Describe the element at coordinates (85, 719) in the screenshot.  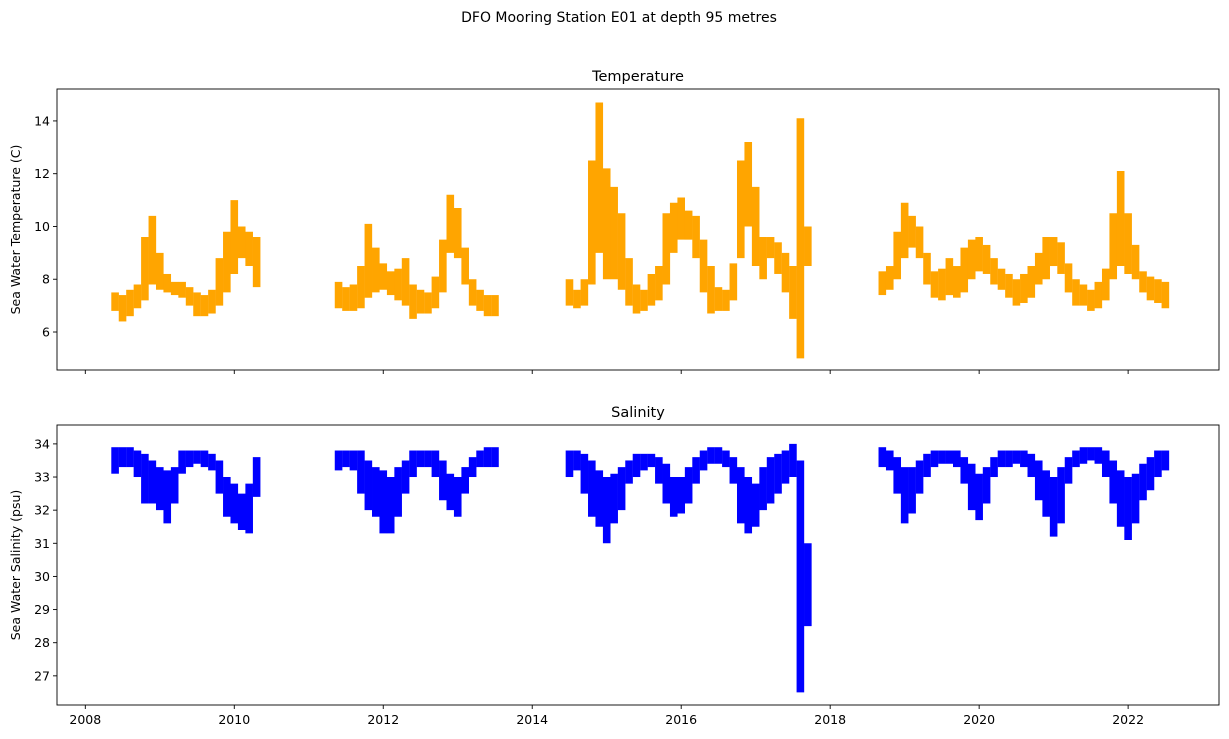
I see `x-tick-label: 2008` at that location.